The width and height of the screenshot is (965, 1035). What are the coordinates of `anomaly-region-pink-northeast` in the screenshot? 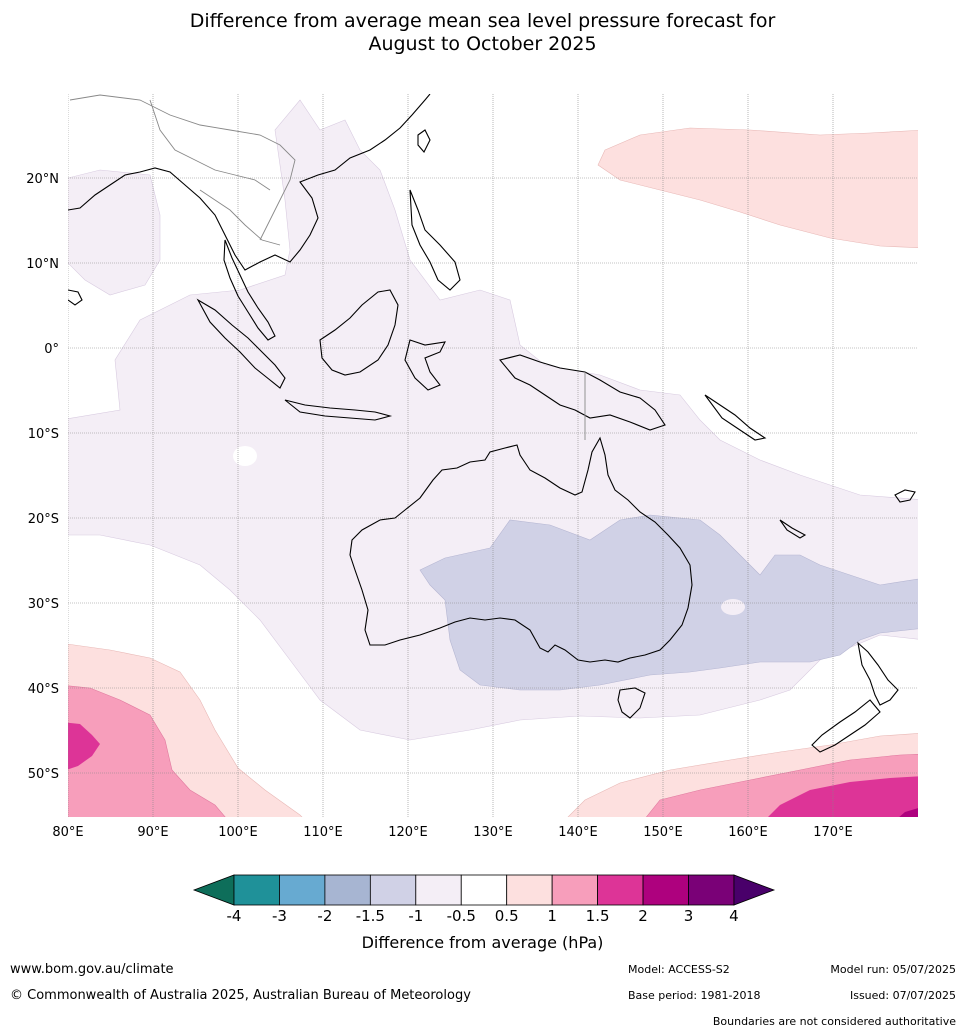 It's located at (757, 187).